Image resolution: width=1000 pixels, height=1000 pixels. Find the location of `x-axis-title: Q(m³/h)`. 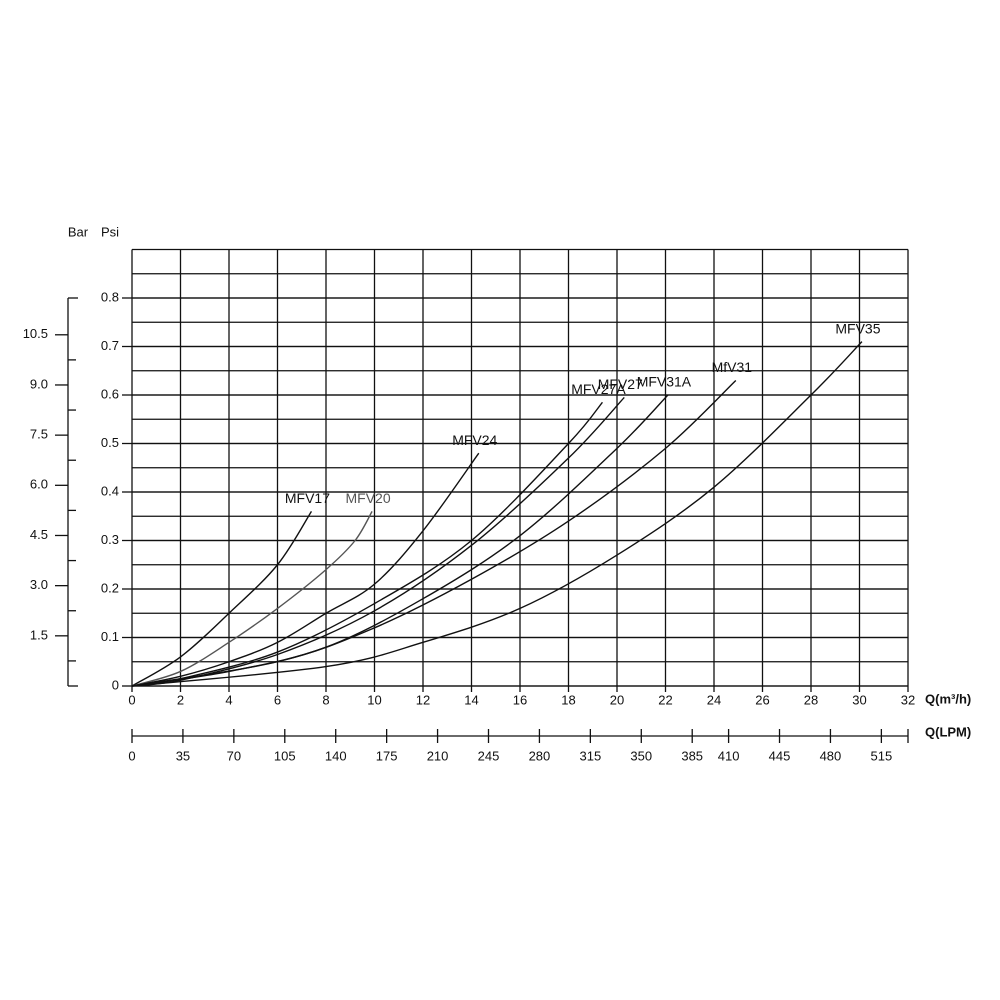

x-axis-title: Q(m³/h) is located at coordinates (948, 698).